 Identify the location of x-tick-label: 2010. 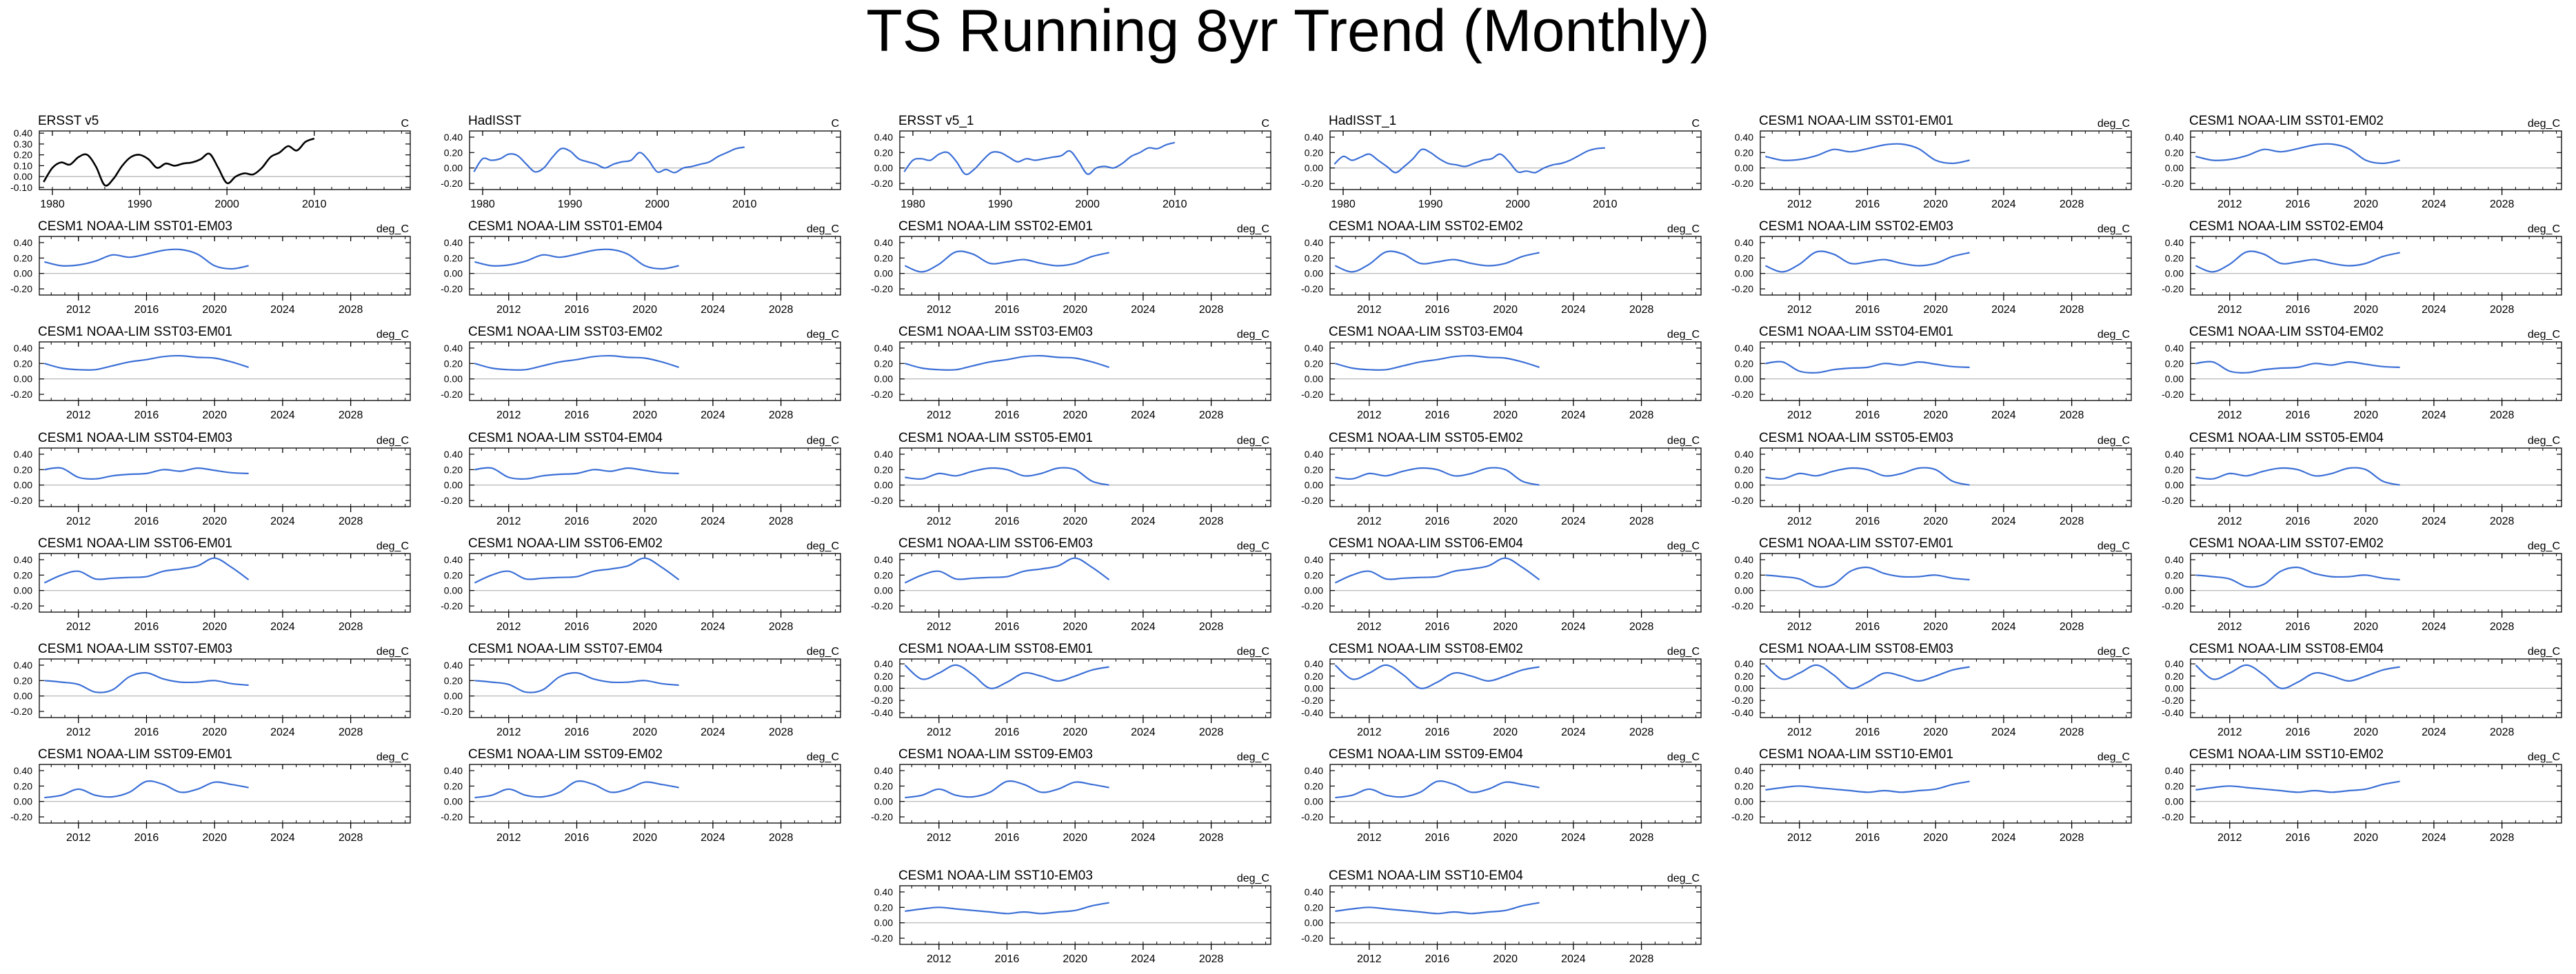
(1605, 204).